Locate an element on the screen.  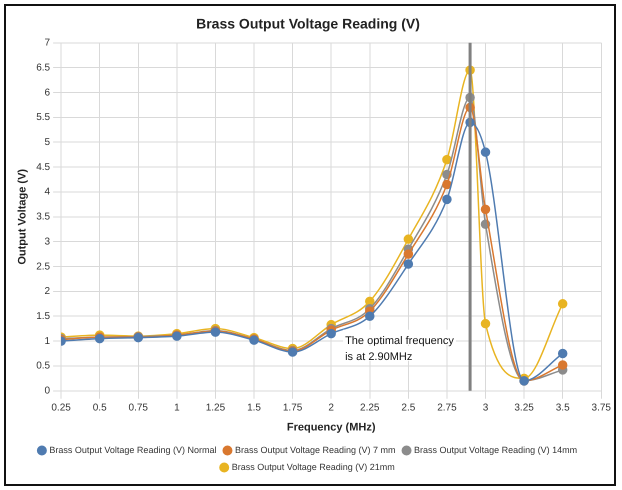
legend-label: Brass Output Voltage Reading (V) 7 mm is located at coordinates (315, 449).